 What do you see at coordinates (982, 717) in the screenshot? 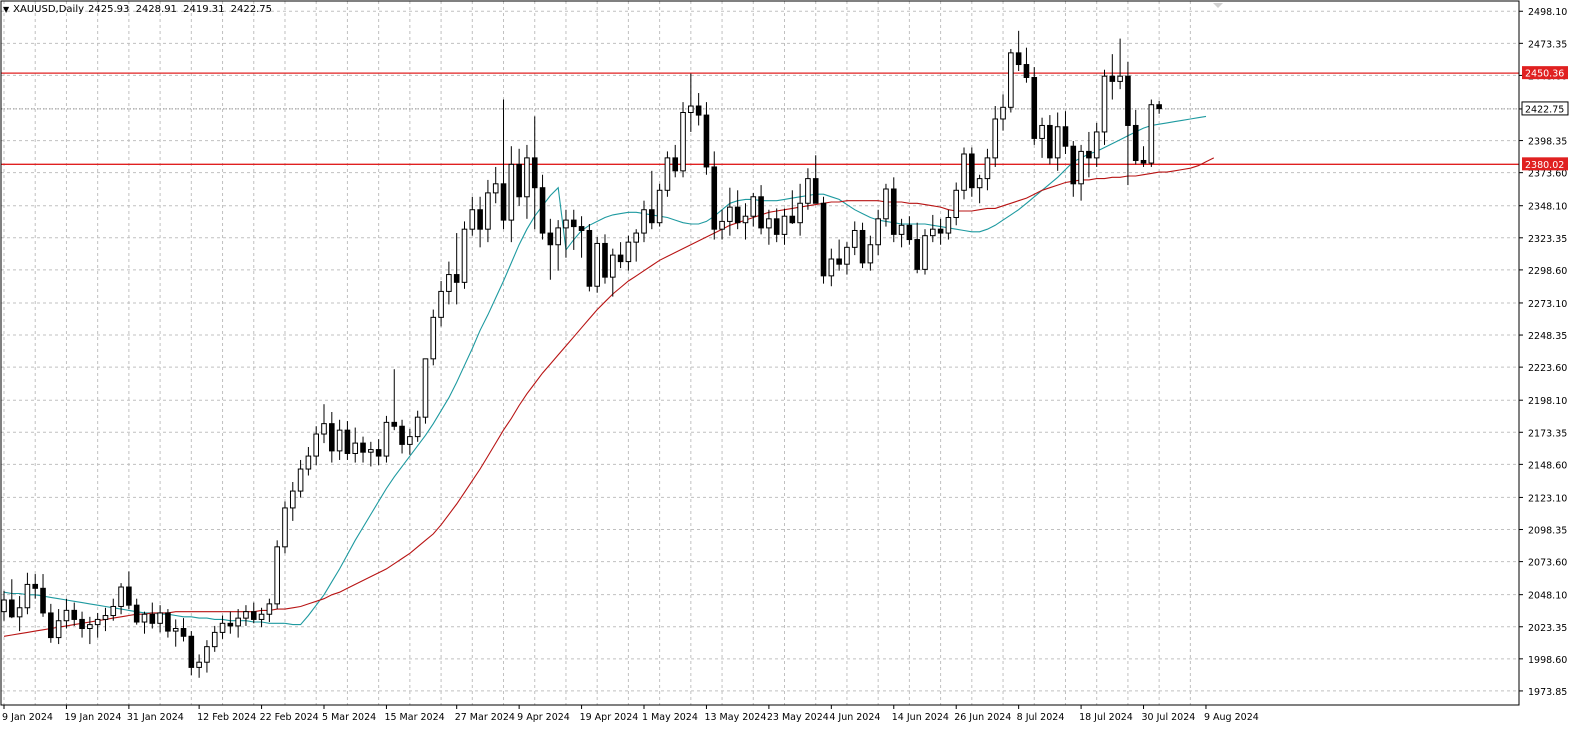
I see `x-tick-label: 26 Jun 2024` at bounding box center [982, 717].